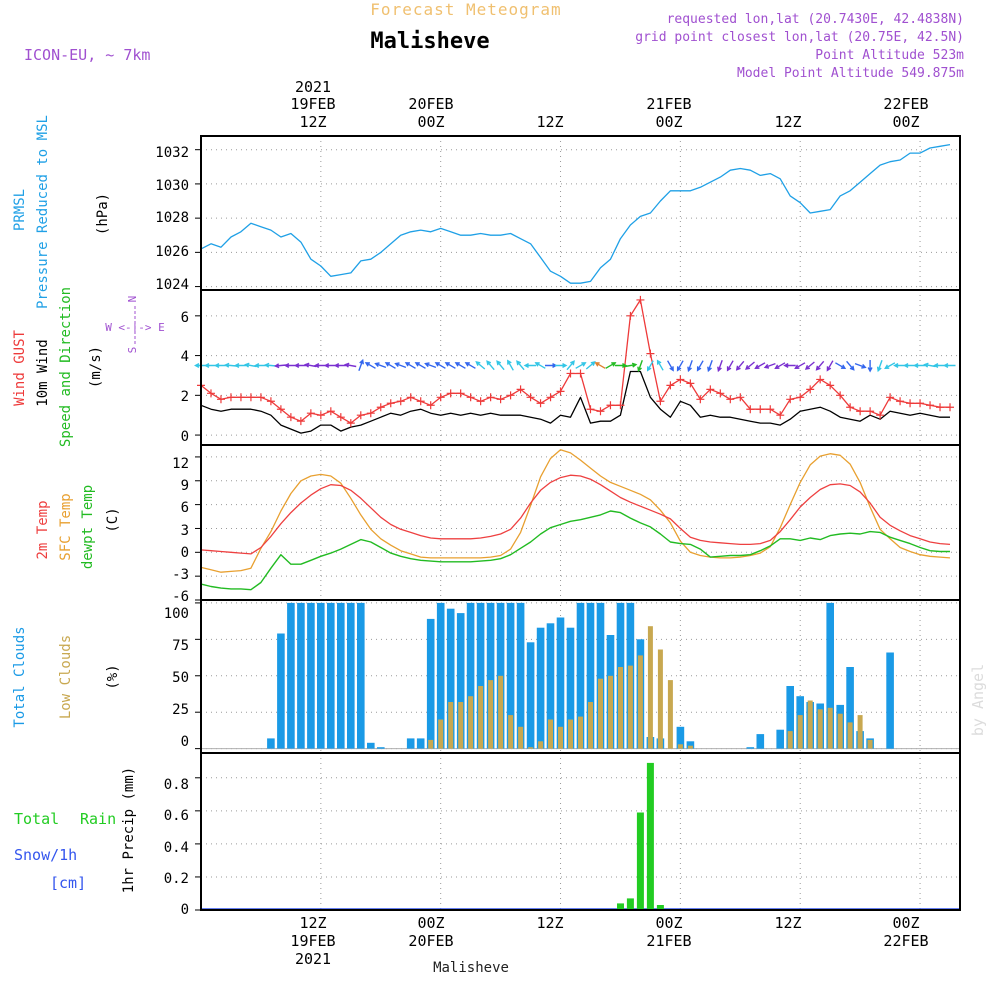 The height and width of the screenshot is (1000, 1000). I want to click on y-tick-label: 1024, so click(172, 285).